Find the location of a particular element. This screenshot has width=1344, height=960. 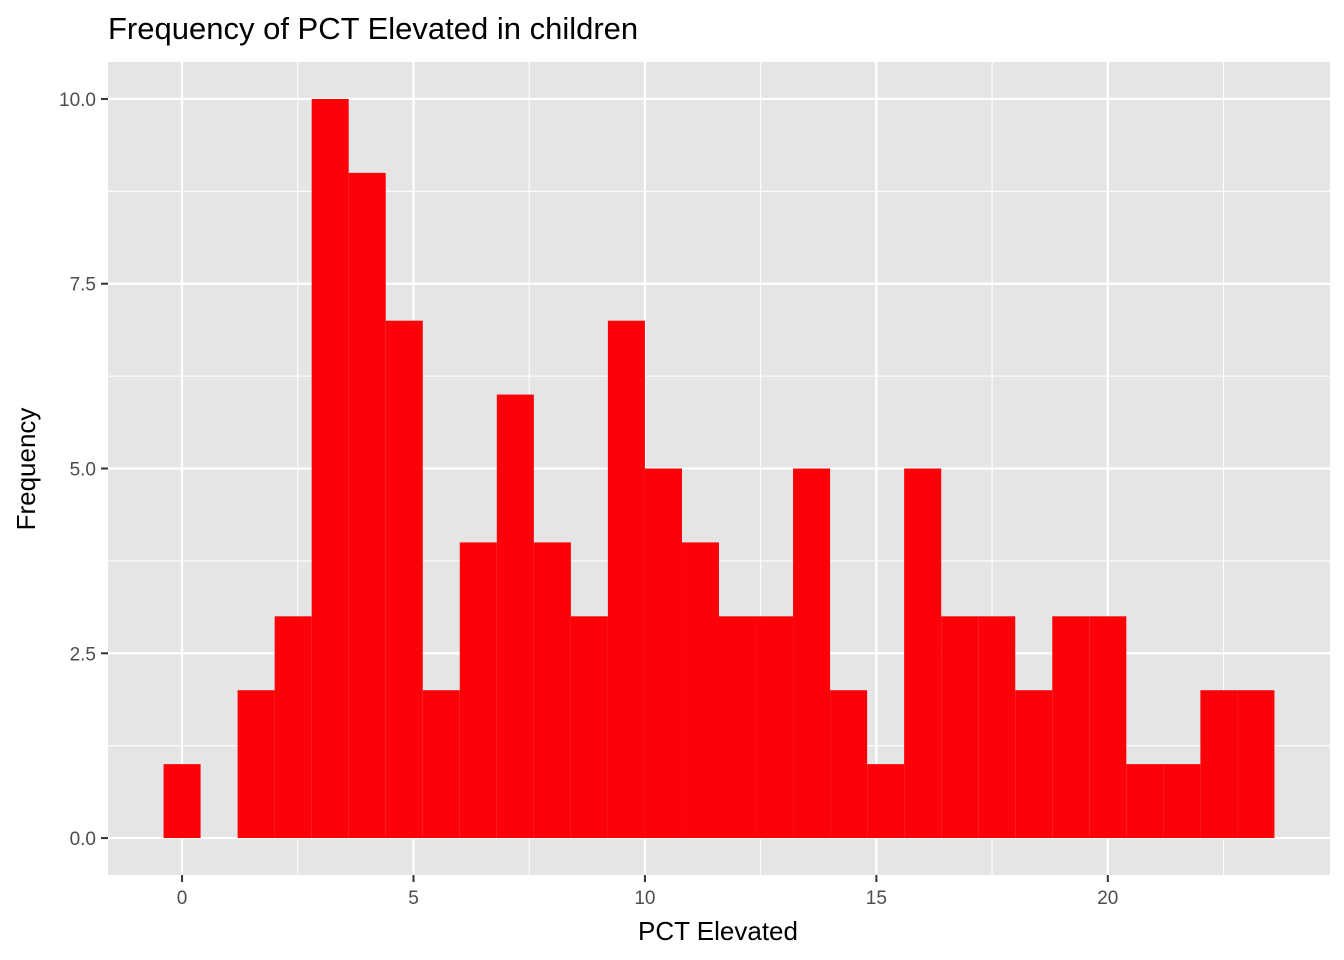

y-tick-label: 2.5 is located at coordinates (83, 654).